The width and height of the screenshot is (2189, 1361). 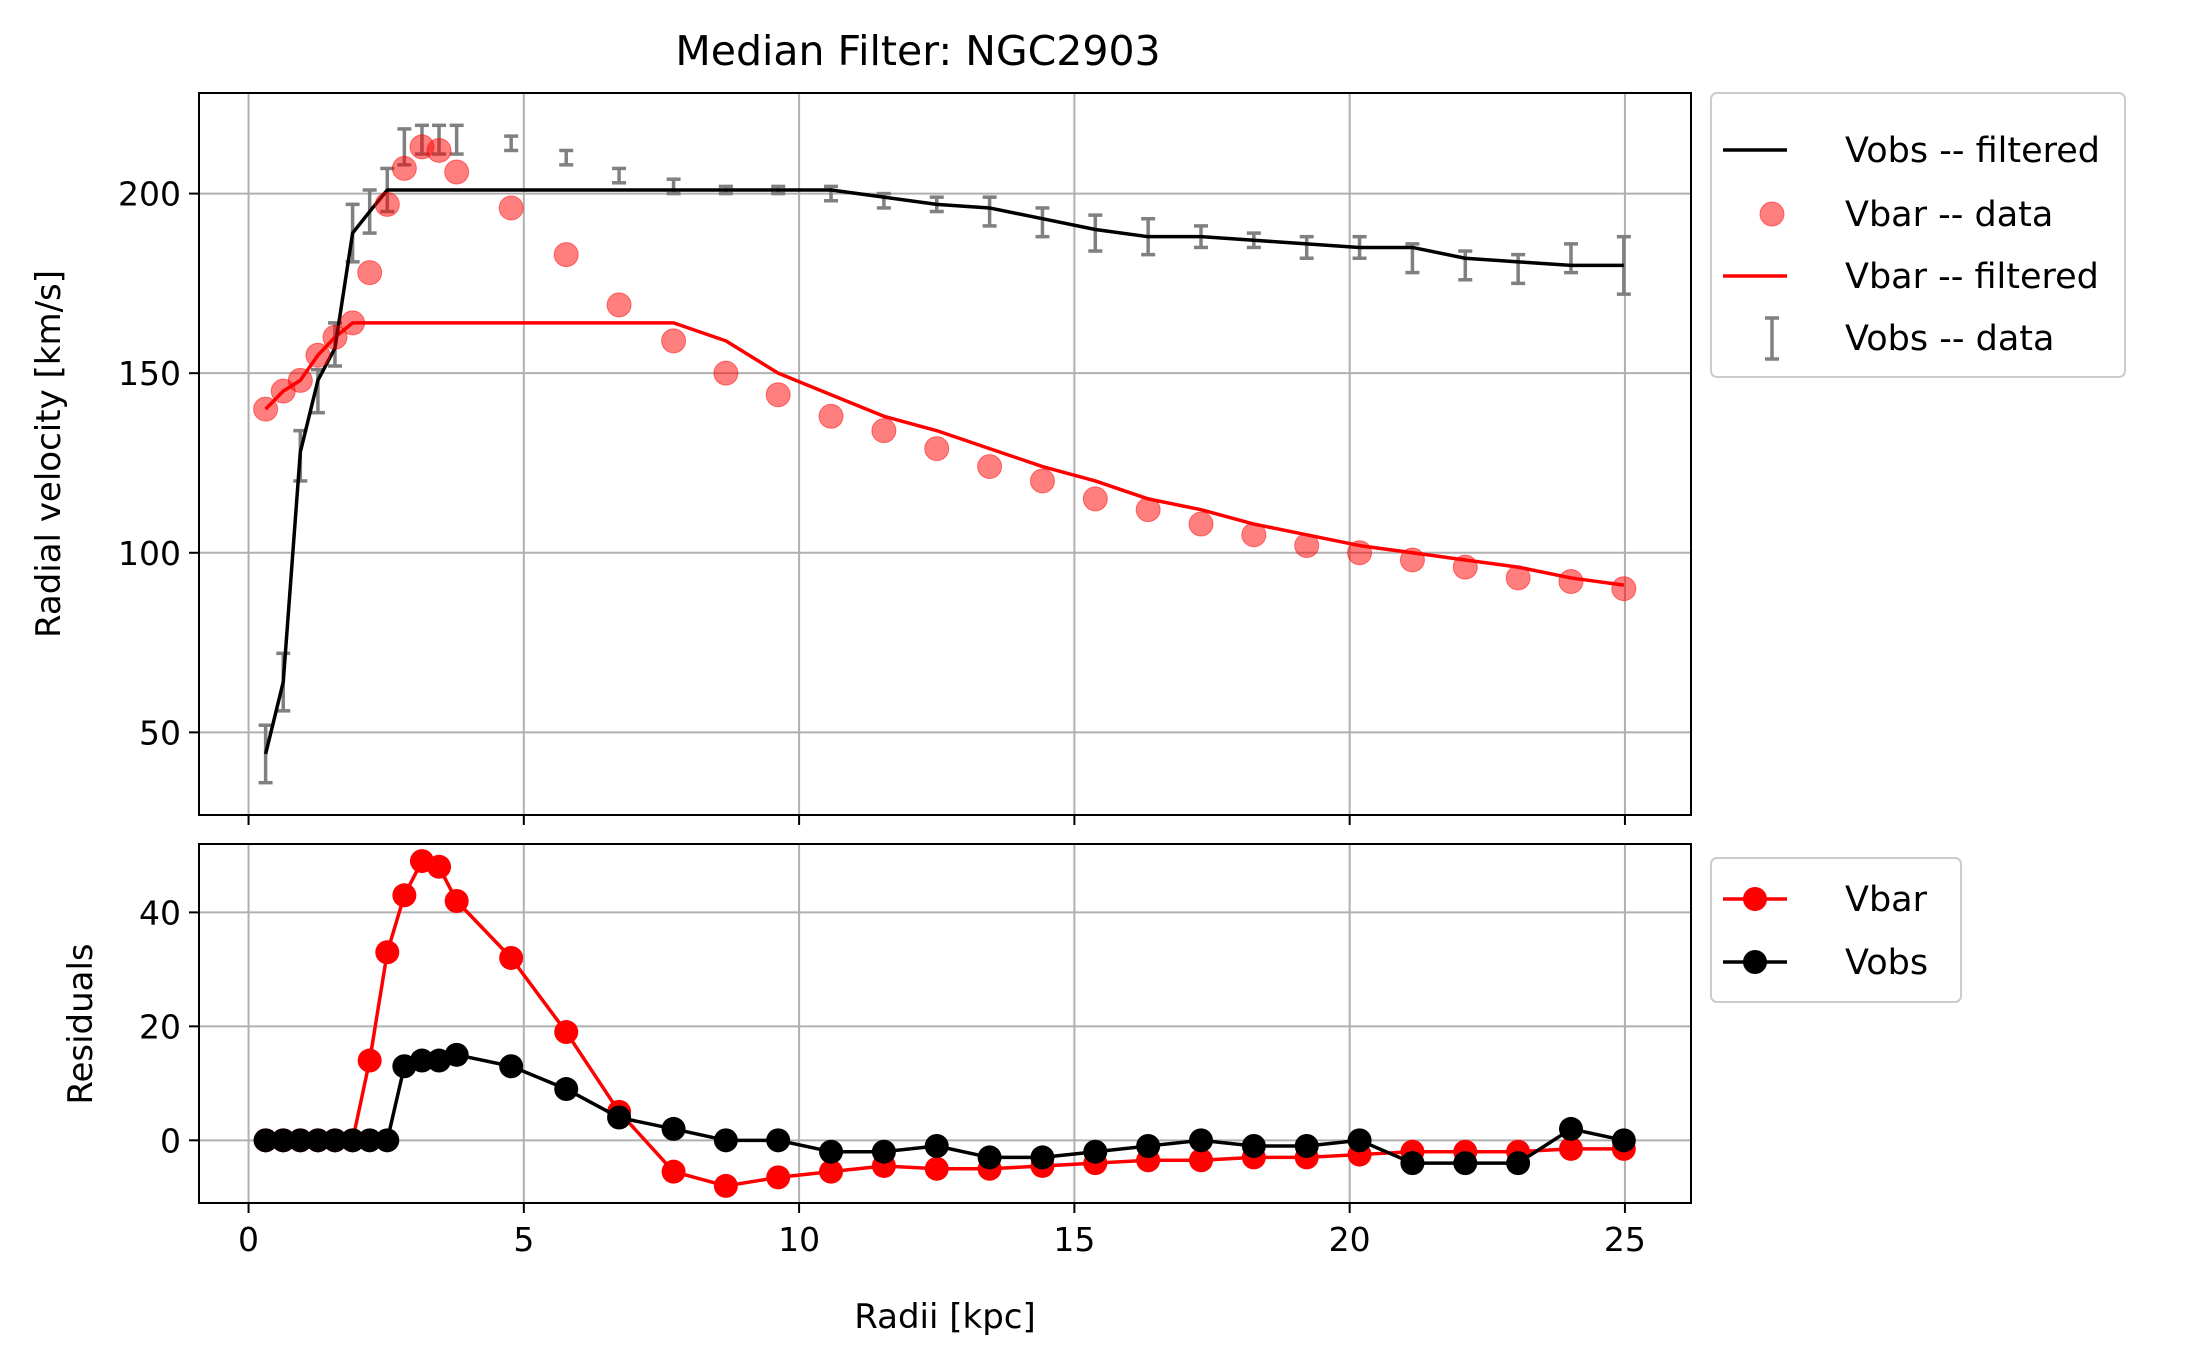 I want to click on velocity-y-tick-label: 150, so click(x=149, y=373).